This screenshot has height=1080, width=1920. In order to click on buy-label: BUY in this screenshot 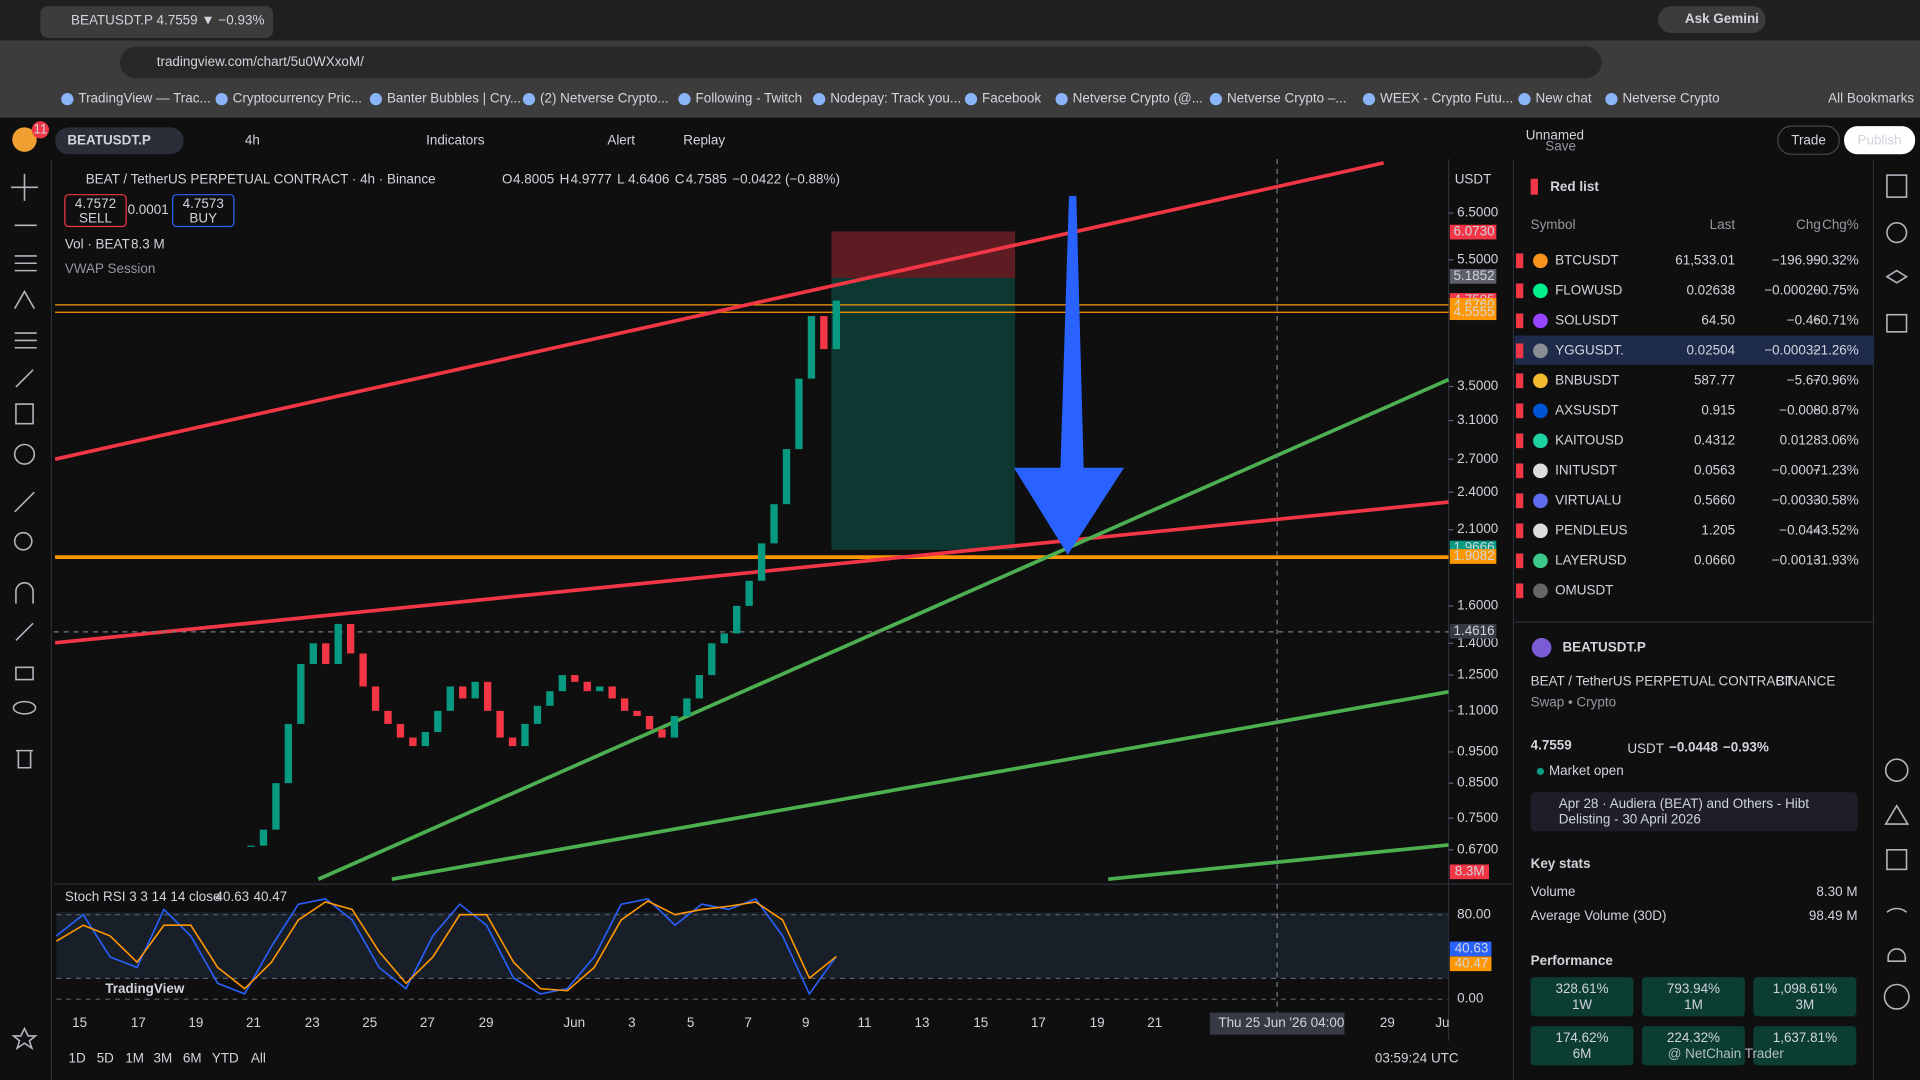, I will do `click(203, 218)`.